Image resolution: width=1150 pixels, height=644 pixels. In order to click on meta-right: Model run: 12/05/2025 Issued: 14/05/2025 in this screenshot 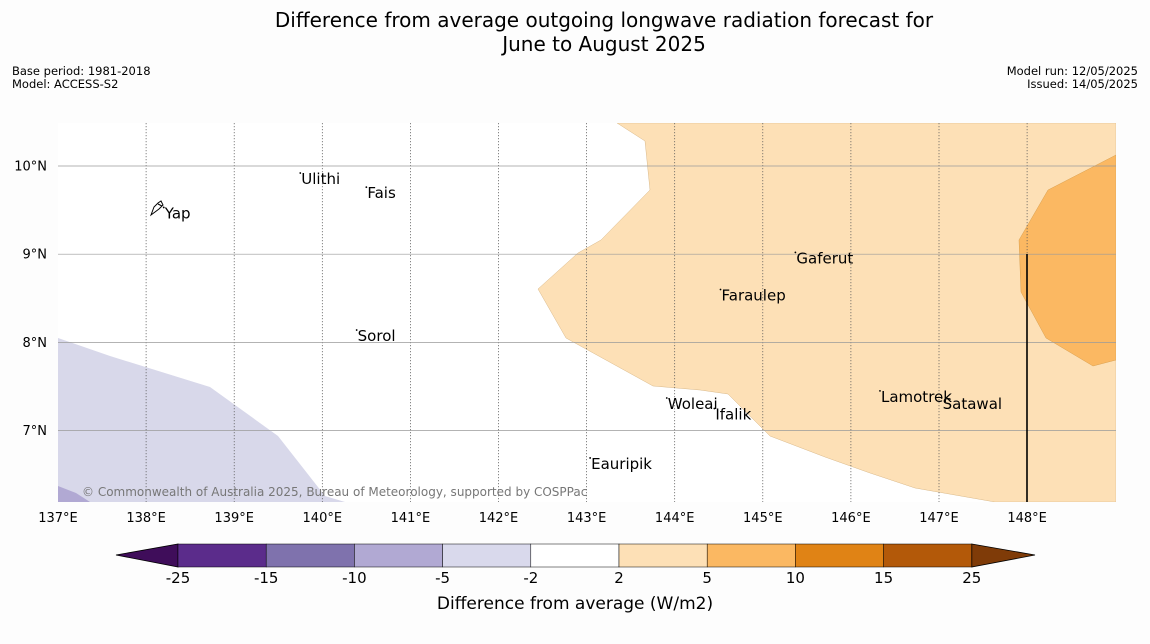, I will do `click(1072, 78)`.